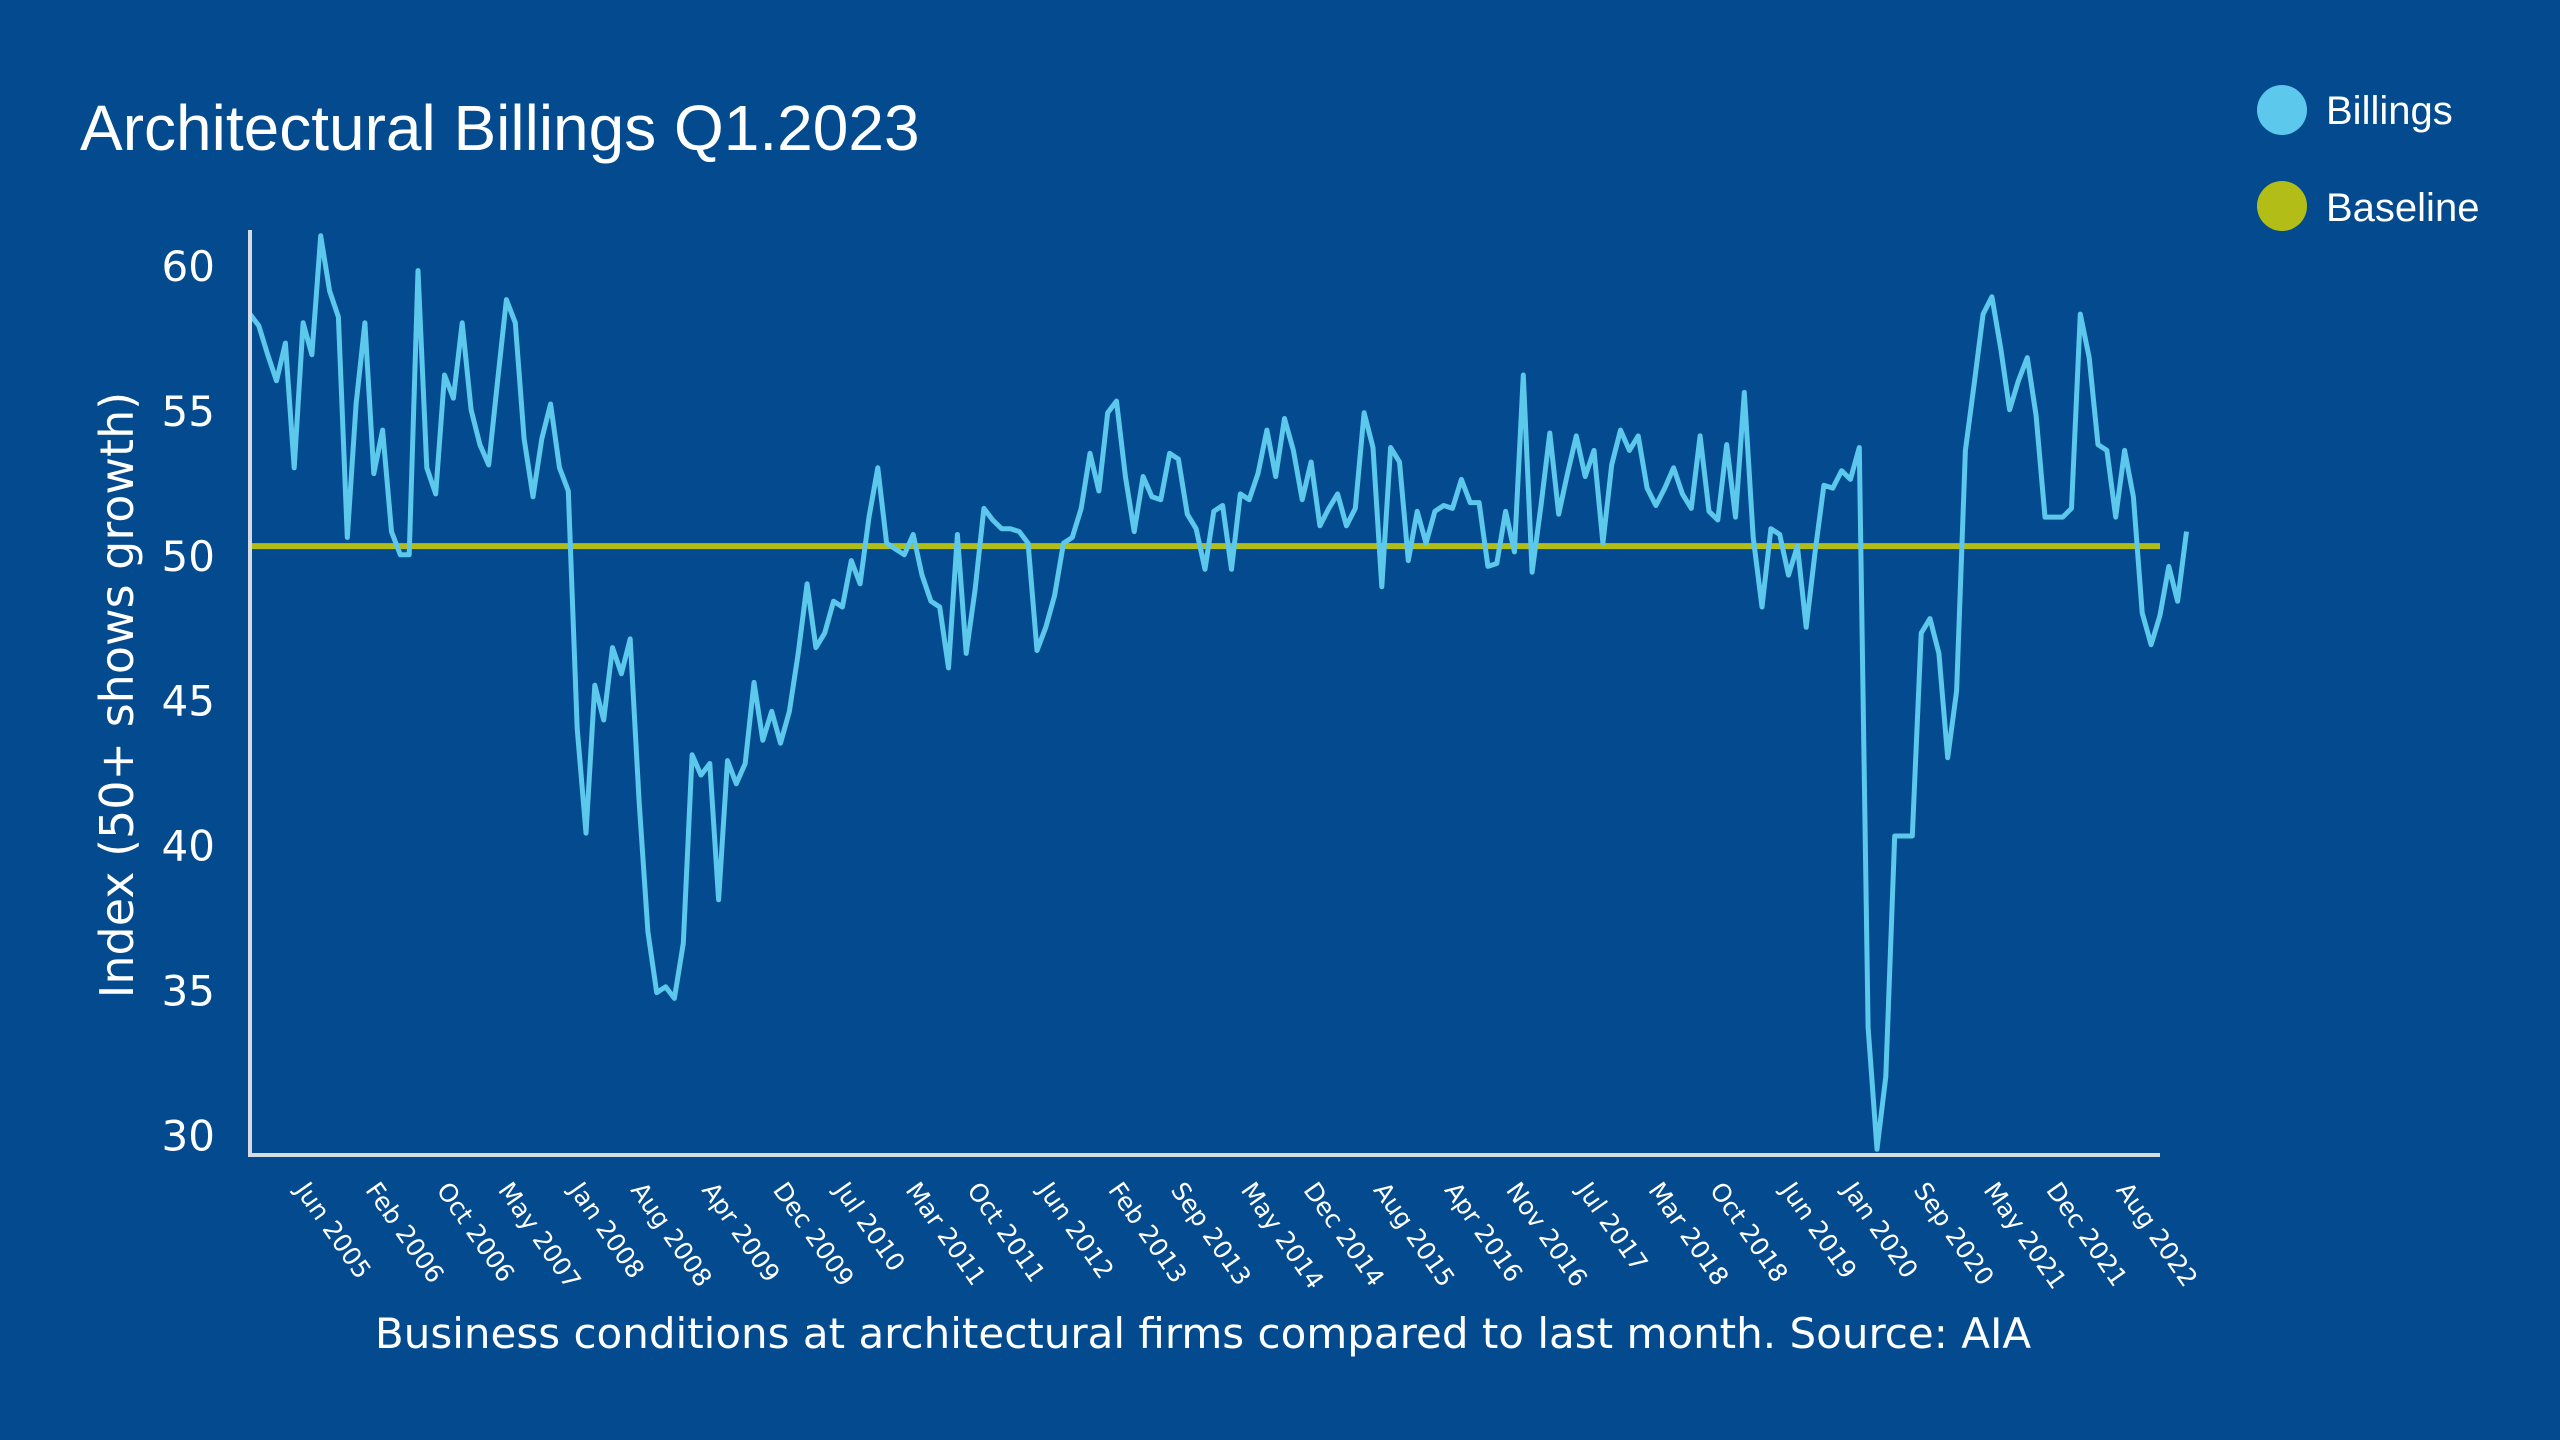 This screenshot has height=1440, width=2560. I want to click on legend-billings-swatch, so click(2282, 110).